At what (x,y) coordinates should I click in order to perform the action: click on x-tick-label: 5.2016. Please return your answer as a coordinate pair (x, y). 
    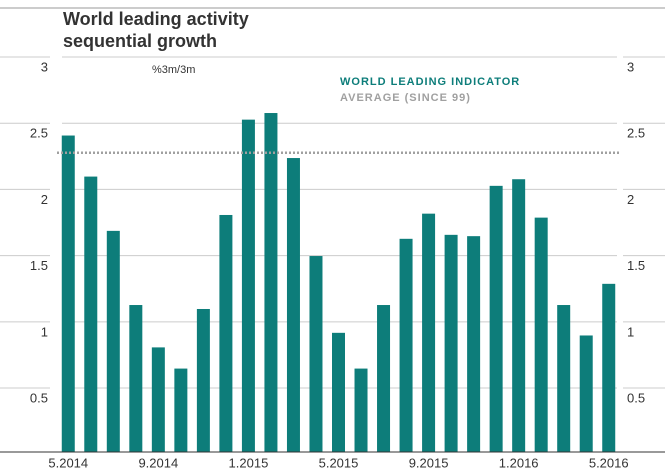
    Looking at the image, I should click on (609, 462).